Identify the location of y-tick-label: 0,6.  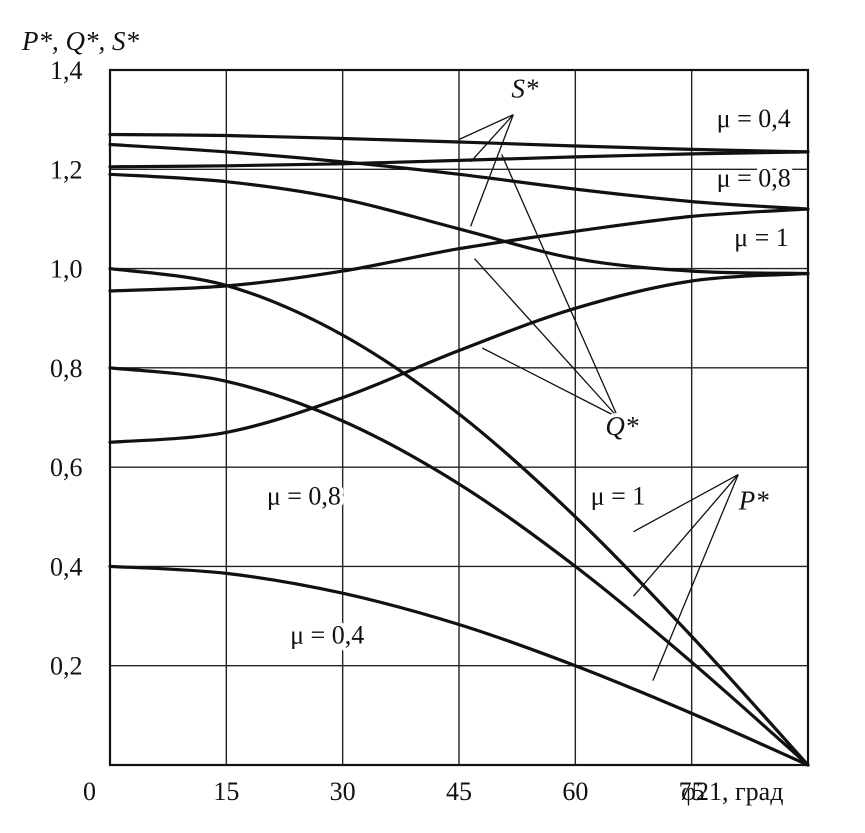
(66, 467).